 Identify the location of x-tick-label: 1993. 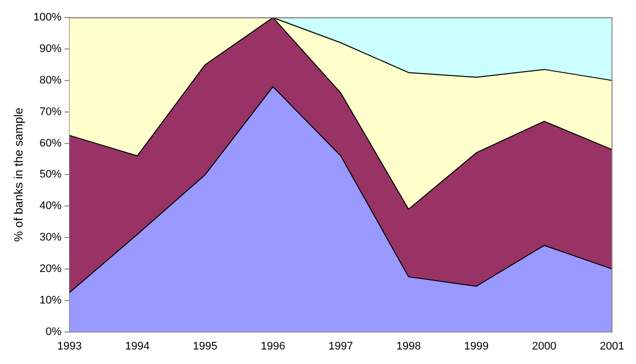
(69, 346).